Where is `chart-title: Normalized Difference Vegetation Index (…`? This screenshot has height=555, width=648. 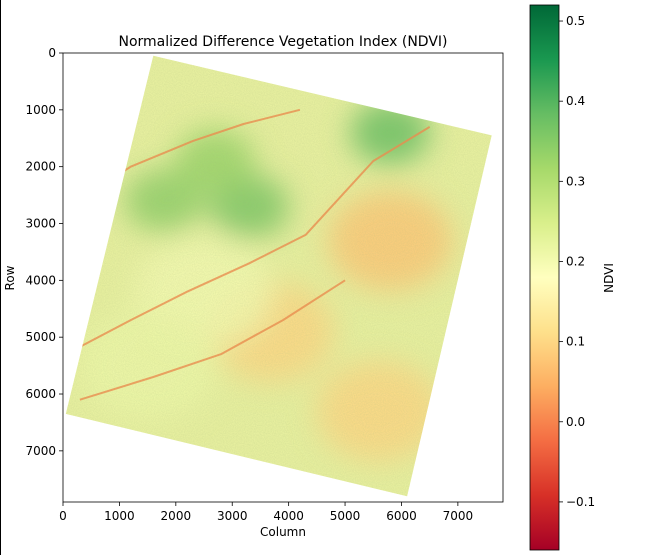 chart-title: Normalized Difference Vegetation Index (… is located at coordinates (282, 42).